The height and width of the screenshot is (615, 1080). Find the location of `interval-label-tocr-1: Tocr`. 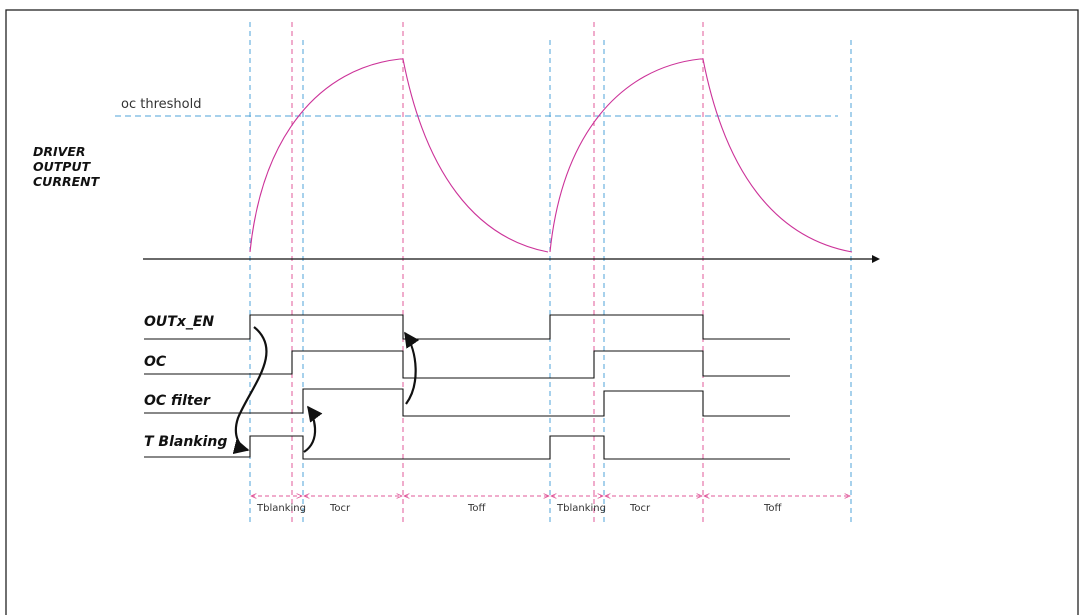

interval-label-tocr-1: Tocr is located at coordinates (340, 508).